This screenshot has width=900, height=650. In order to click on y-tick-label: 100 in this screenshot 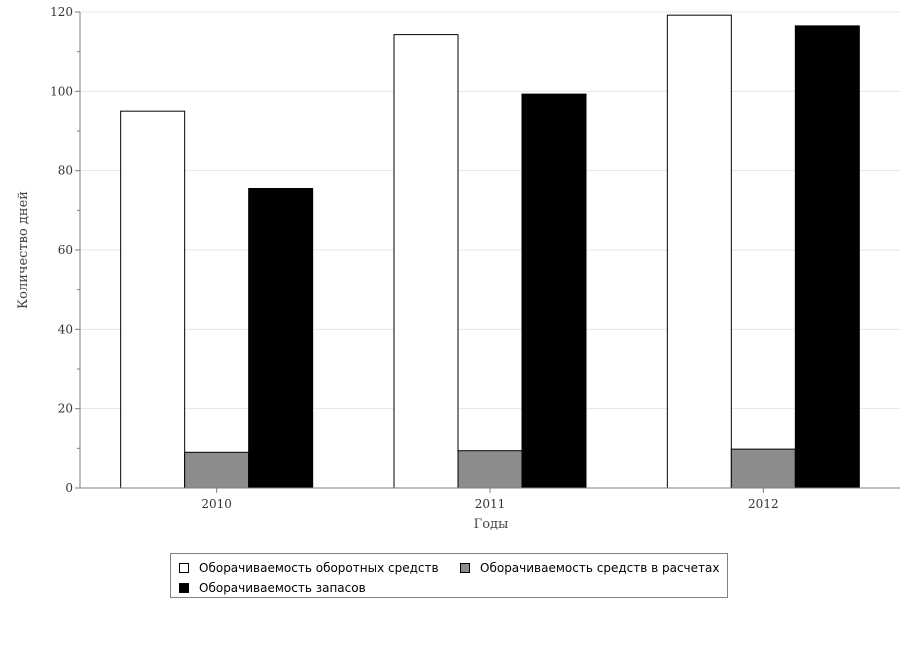, I will do `click(61, 91)`.